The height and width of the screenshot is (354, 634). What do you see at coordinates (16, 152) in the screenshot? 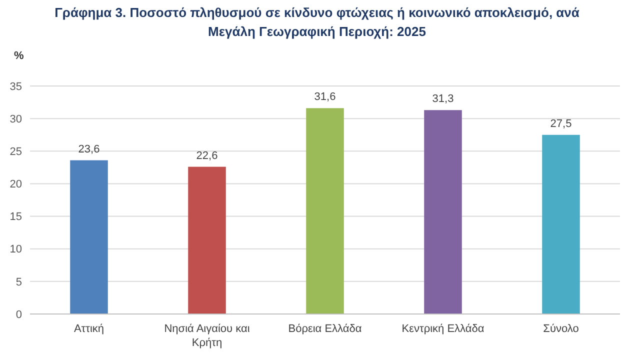
I see `y-tick-label: 25` at bounding box center [16, 152].